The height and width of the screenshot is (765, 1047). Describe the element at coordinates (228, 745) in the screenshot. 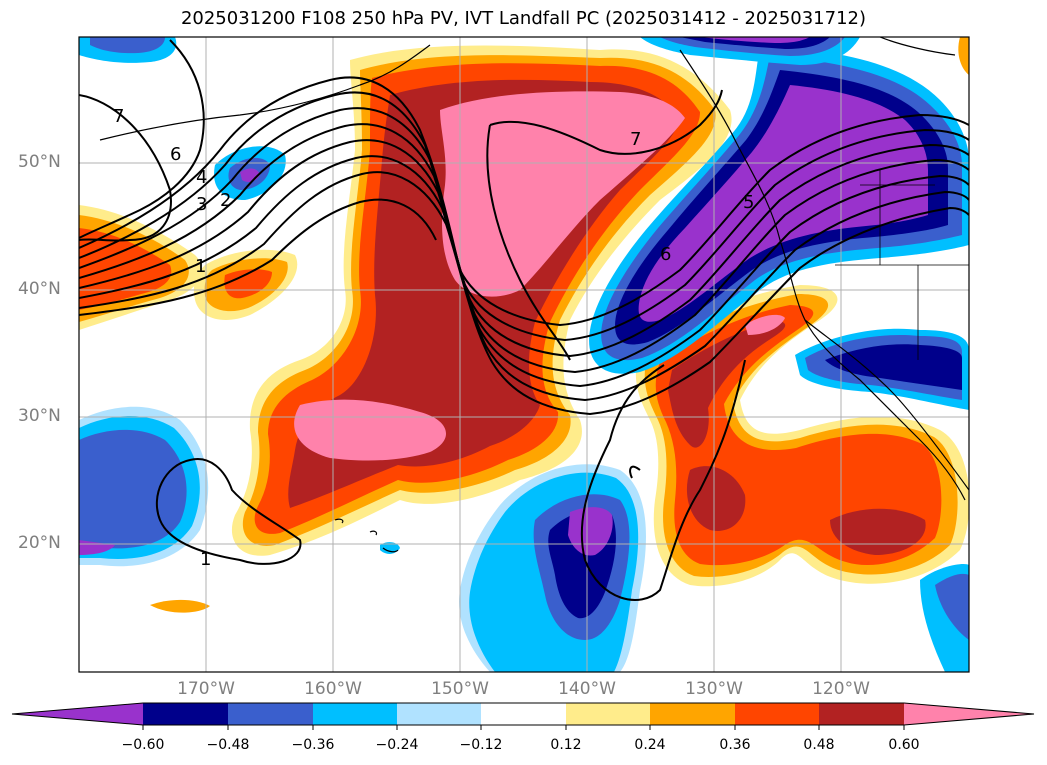

I see `colorbar-tick-label: −0.48` at that location.